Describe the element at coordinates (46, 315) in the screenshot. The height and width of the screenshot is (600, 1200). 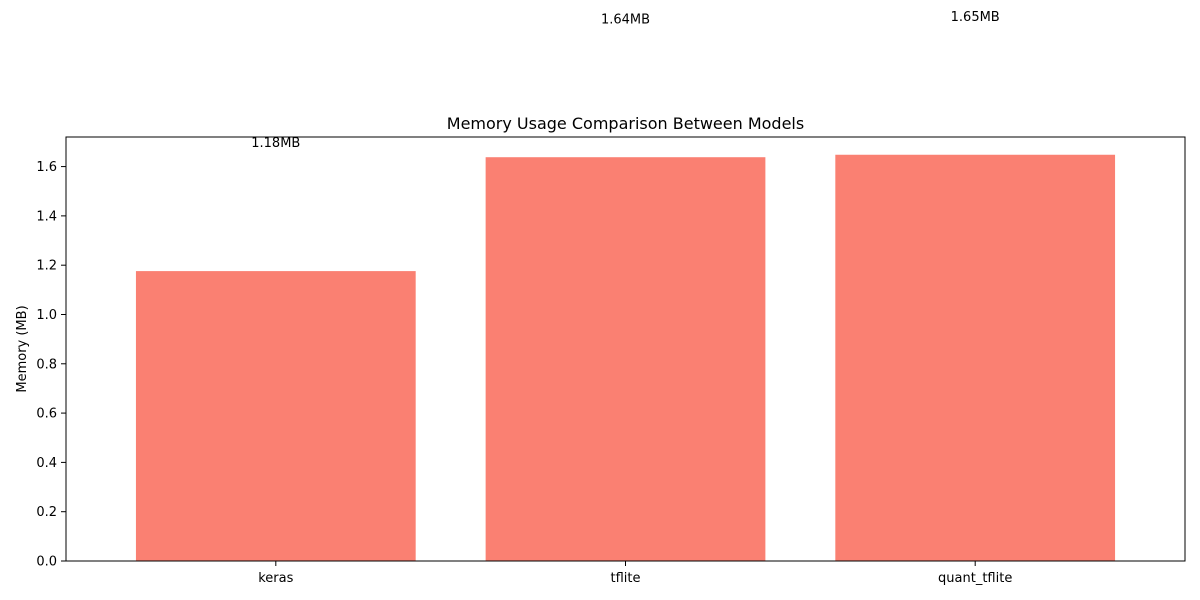
I see `y-tick-label: 1.0` at that location.